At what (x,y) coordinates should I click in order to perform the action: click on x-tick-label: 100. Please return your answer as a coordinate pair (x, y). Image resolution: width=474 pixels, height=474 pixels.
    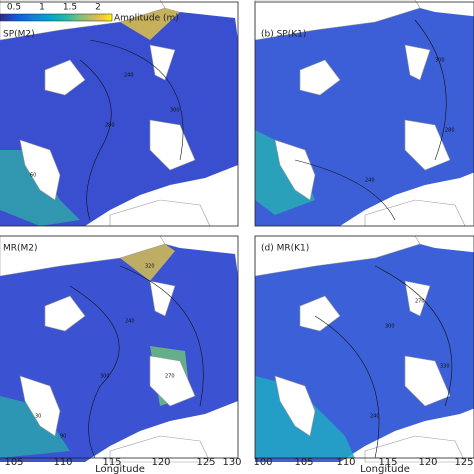
    Looking at the image, I should click on (262, 462).